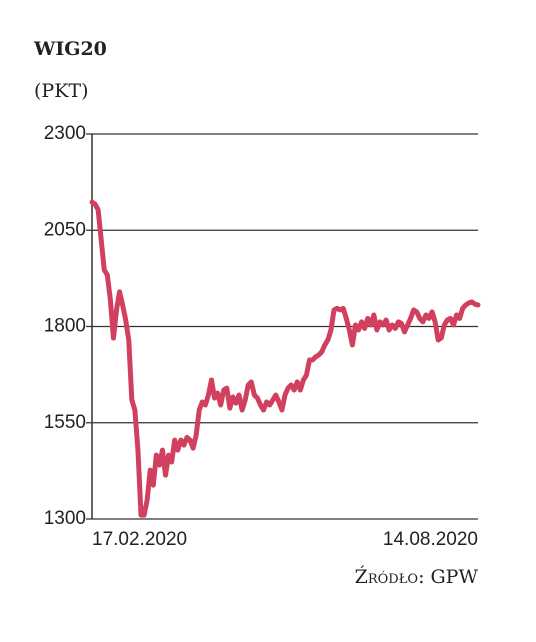  I want to click on y-tick-label: 1550, so click(65, 422).